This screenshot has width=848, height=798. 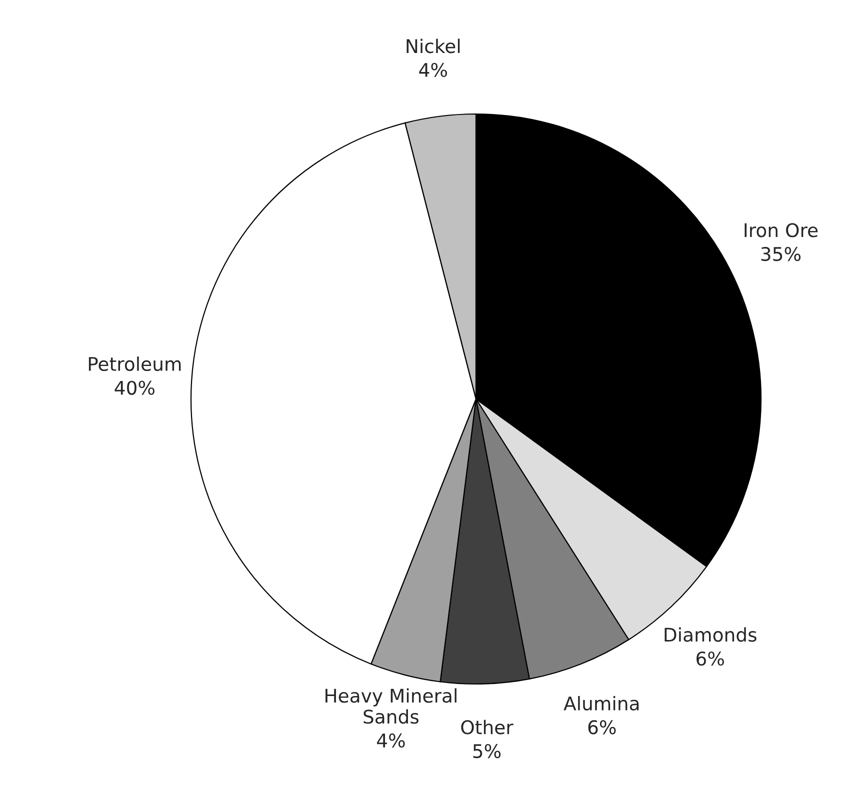 I want to click on slice-label: Petroleum, so click(x=134, y=364).